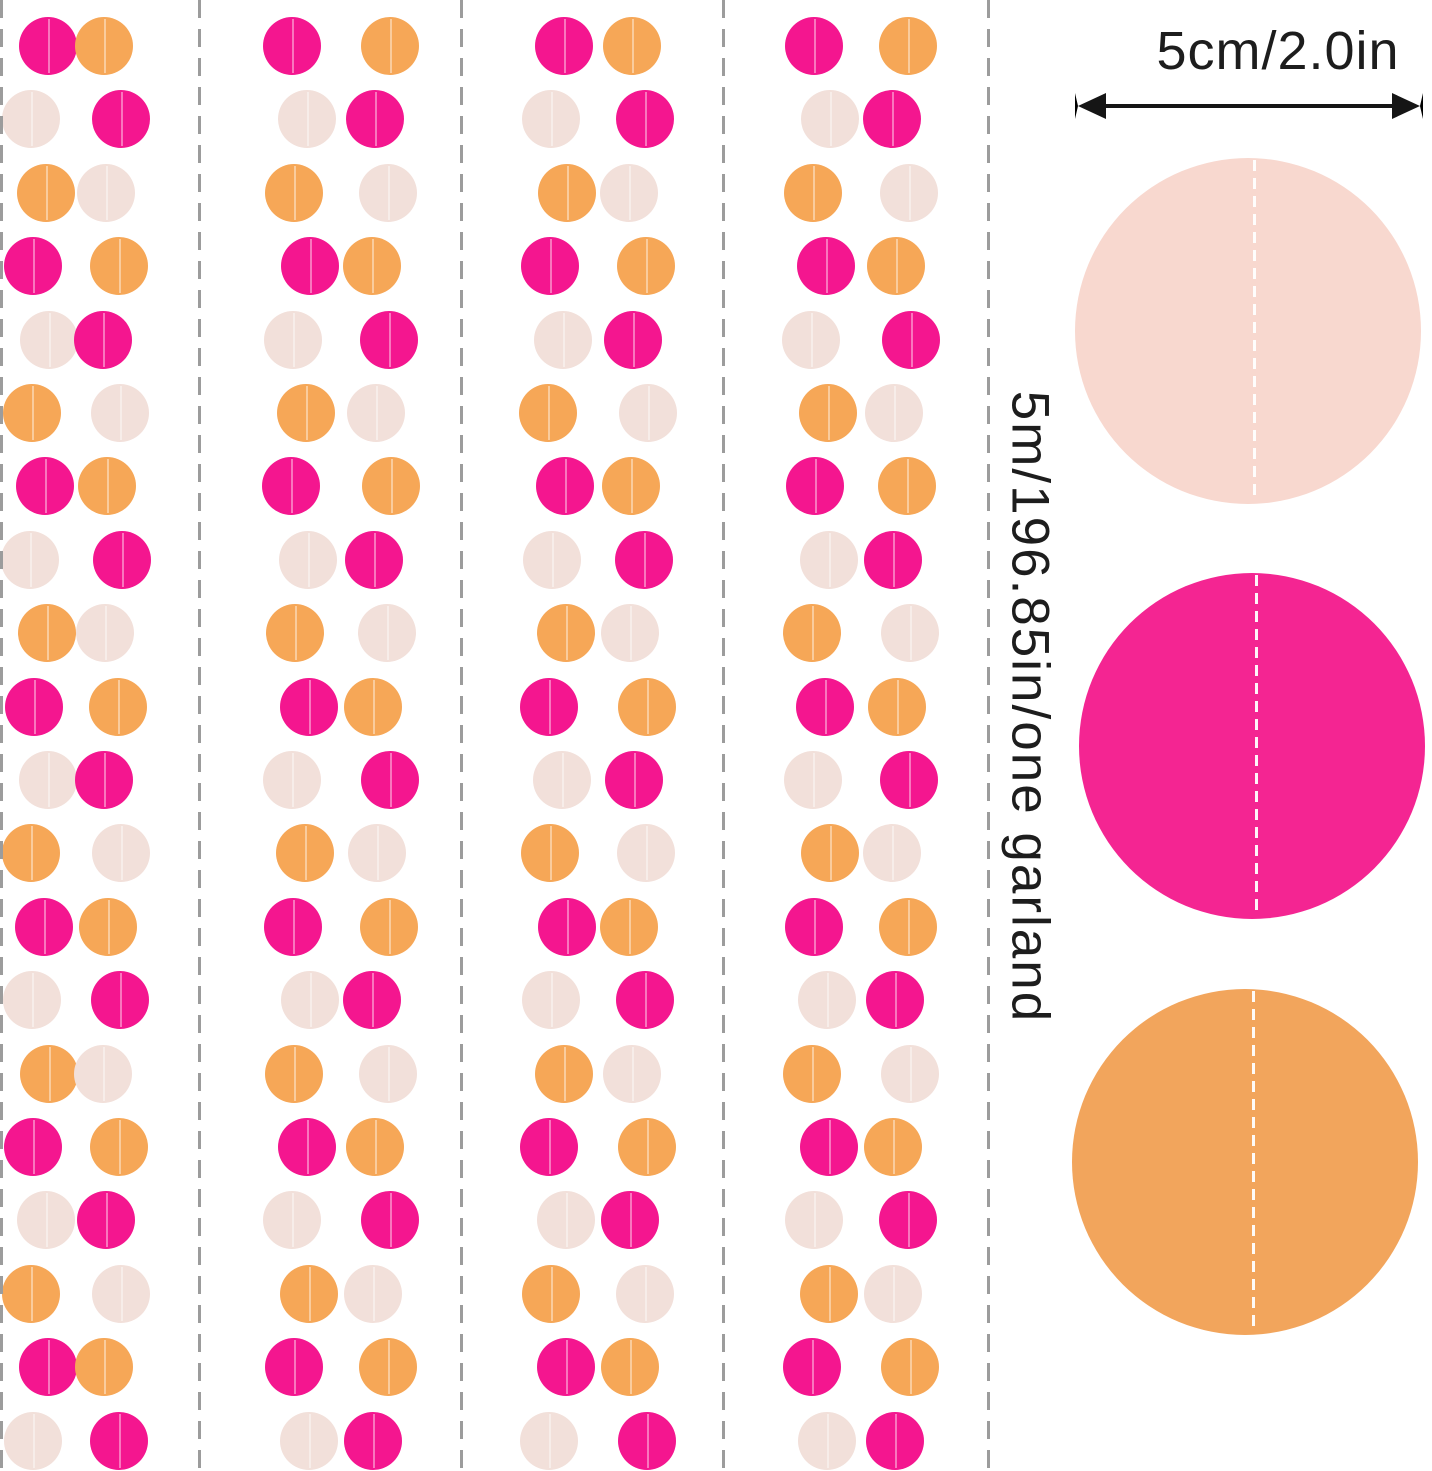  Describe the element at coordinates (1407, 106) in the screenshot. I see `arrow-right-head-icon` at that location.